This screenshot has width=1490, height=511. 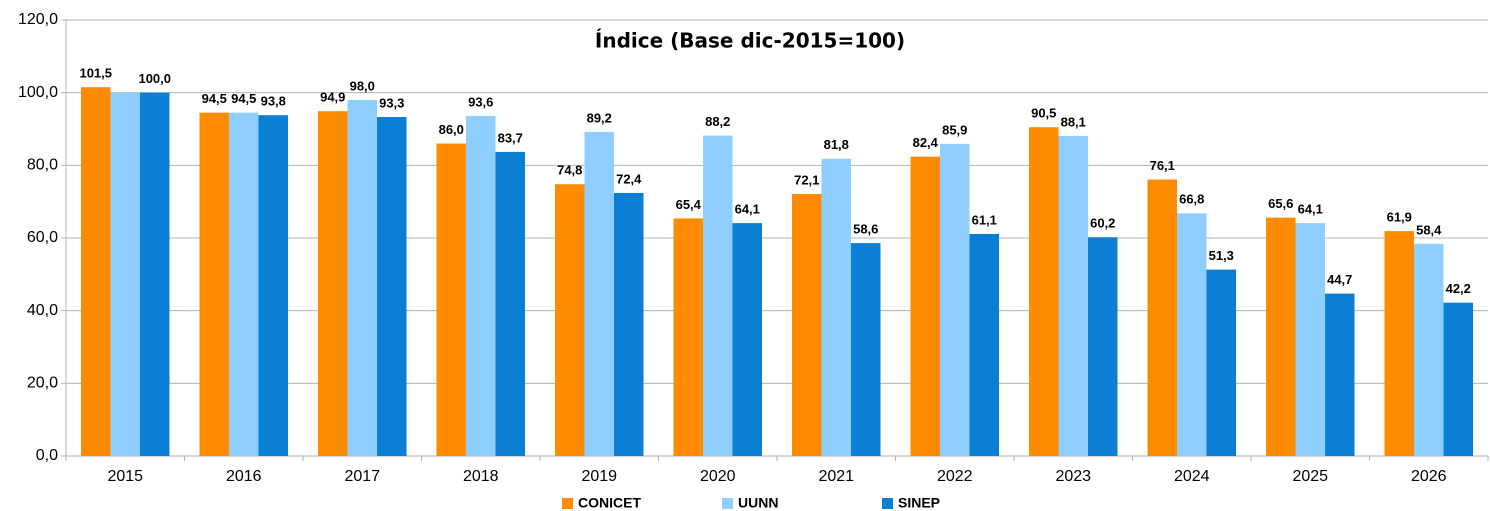 What do you see at coordinates (42, 383) in the screenshot?
I see `y-tick-label: 20,0` at bounding box center [42, 383].